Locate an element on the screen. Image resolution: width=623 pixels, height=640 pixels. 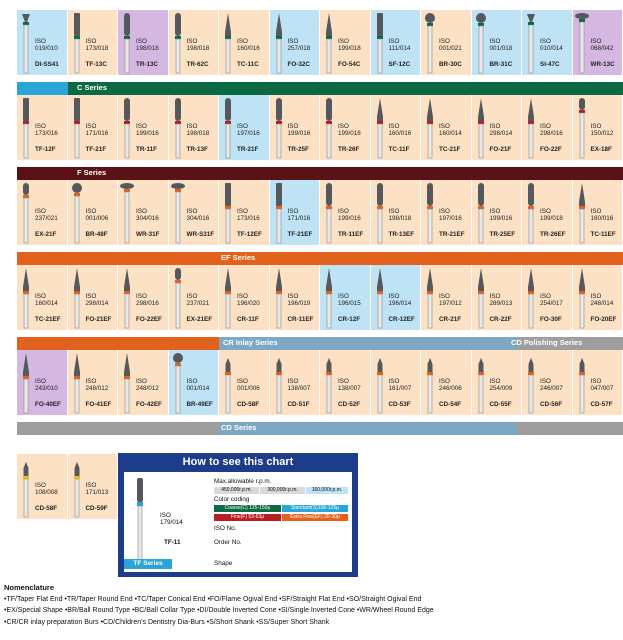
bur-cell: ISO 237/021 EX-21EF is located at coordinates (193, 298).